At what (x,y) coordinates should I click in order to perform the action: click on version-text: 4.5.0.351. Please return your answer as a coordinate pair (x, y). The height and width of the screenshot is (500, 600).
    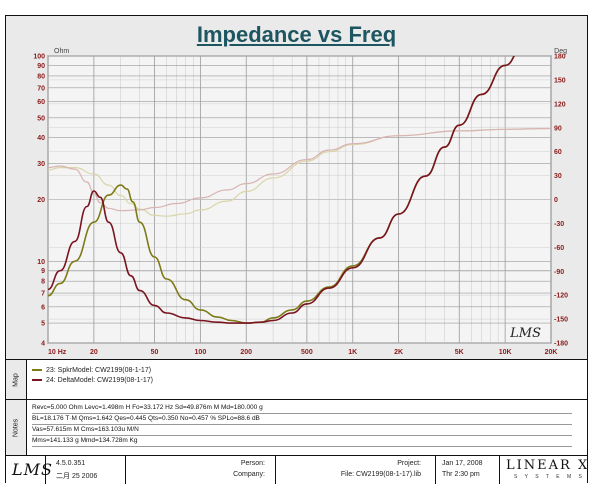
    Looking at the image, I should click on (71, 463).